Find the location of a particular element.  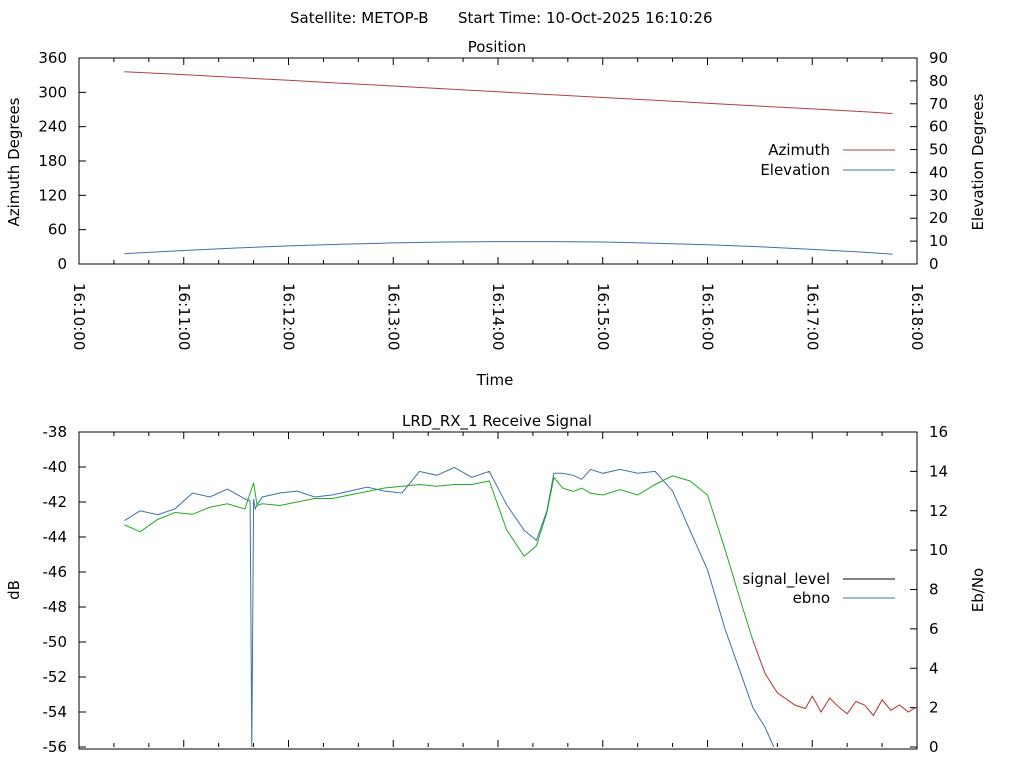

legend-label-elevation: Elevation is located at coordinates (795, 170).